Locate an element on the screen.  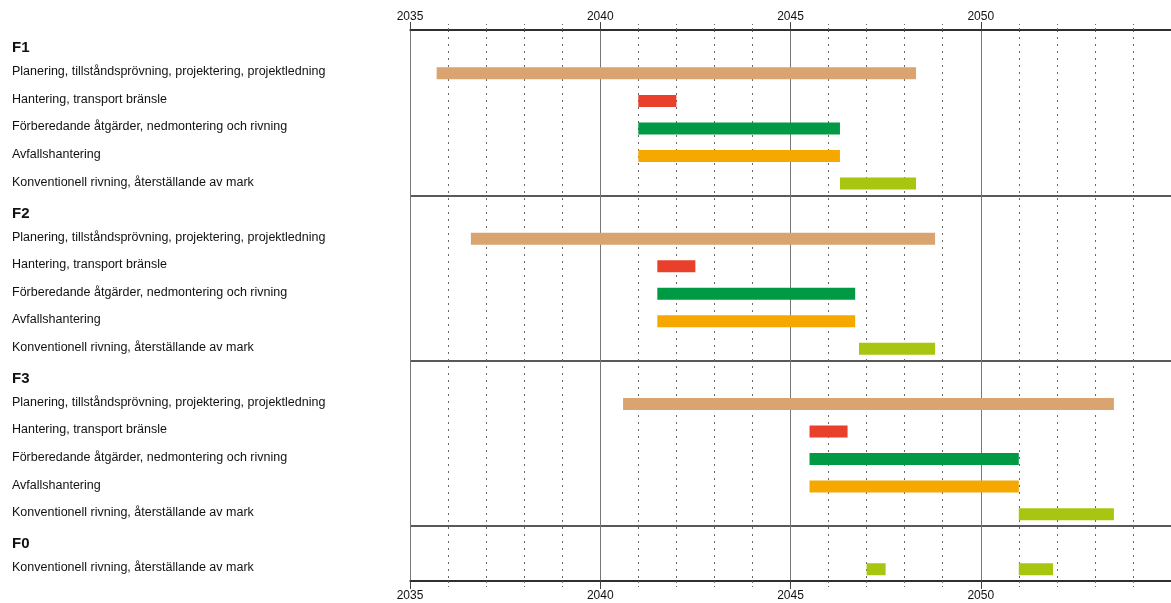
x-tick-label: 2045 is located at coordinates (791, 595).